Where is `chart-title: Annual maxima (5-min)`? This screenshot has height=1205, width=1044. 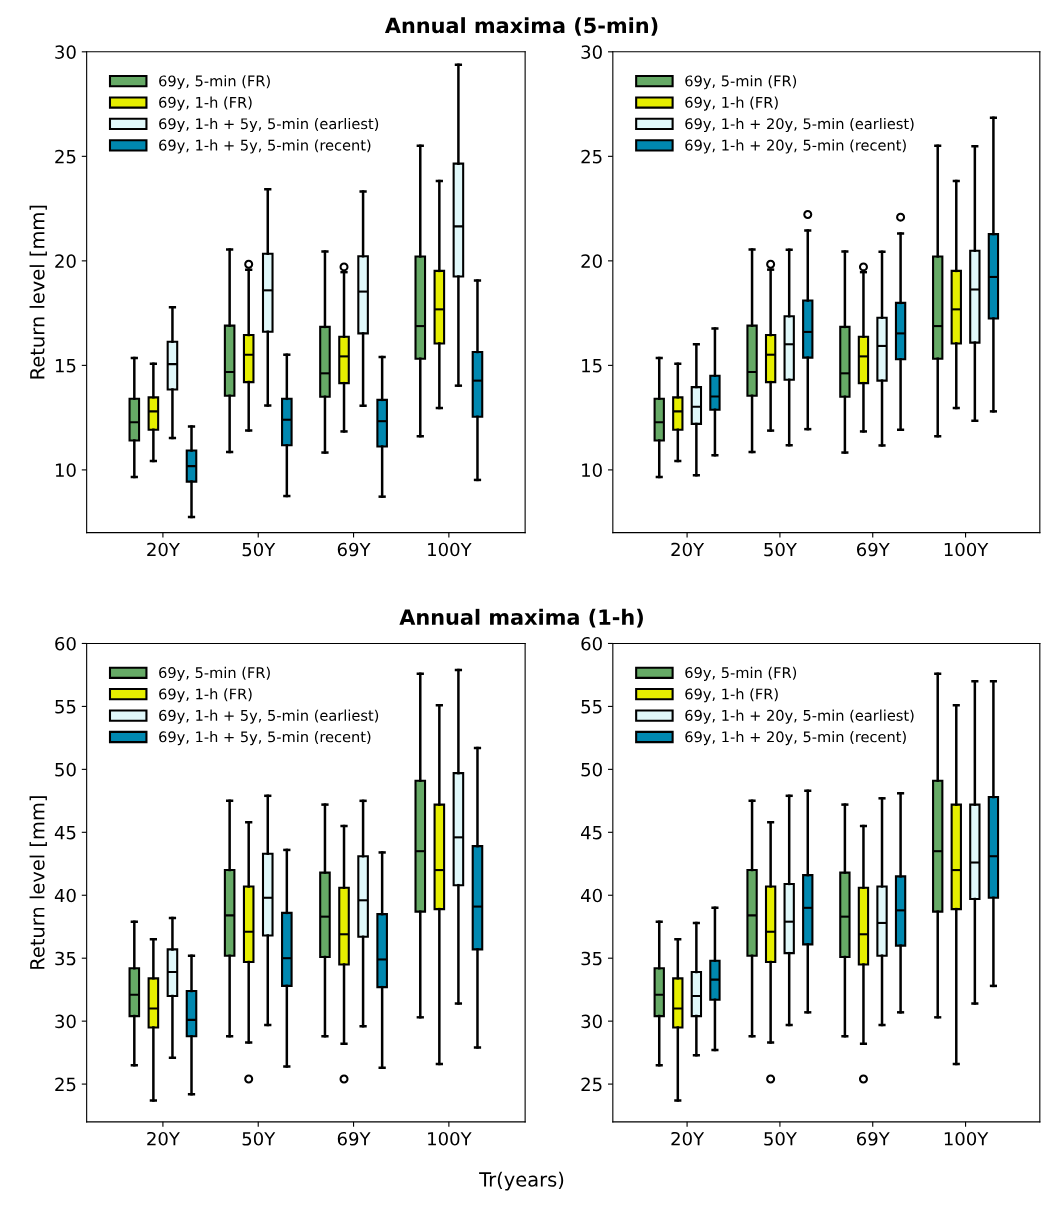
chart-title: Annual maxima (5-min) is located at coordinates (521, 26).